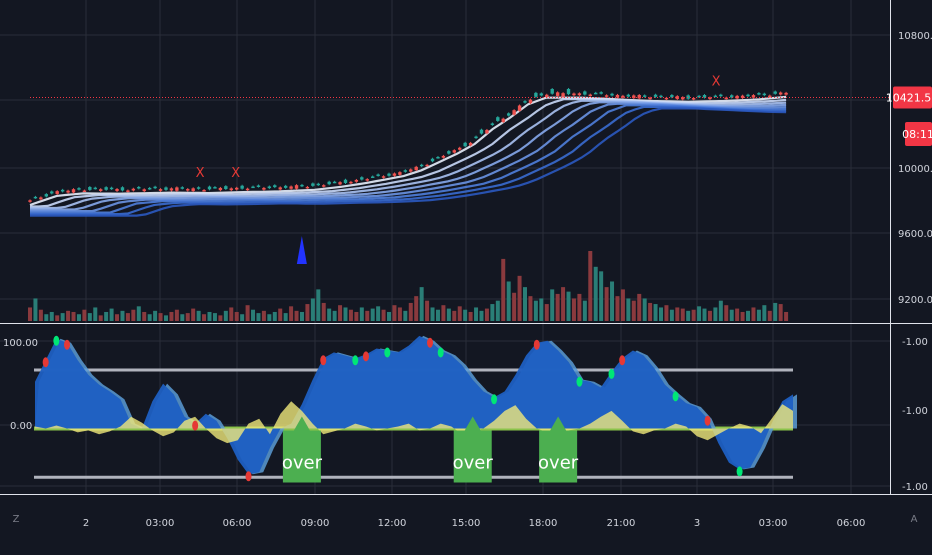 This screenshot has height=555, width=932. Describe the element at coordinates (558, 449) in the screenshot. I see `over-label-shape` at that location.